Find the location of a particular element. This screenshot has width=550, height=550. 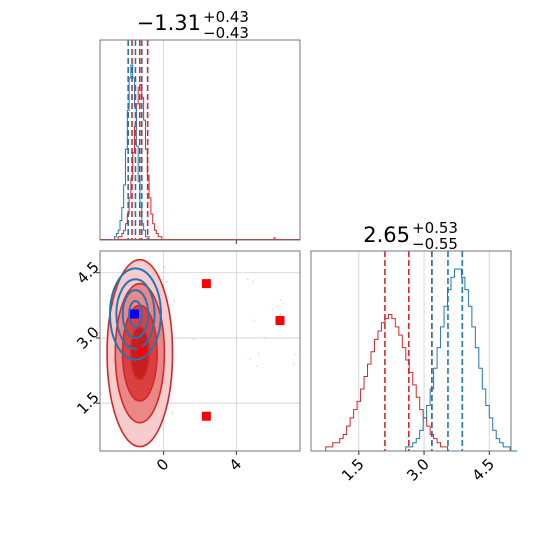

hist-param-0-frame is located at coordinates (200, 140).